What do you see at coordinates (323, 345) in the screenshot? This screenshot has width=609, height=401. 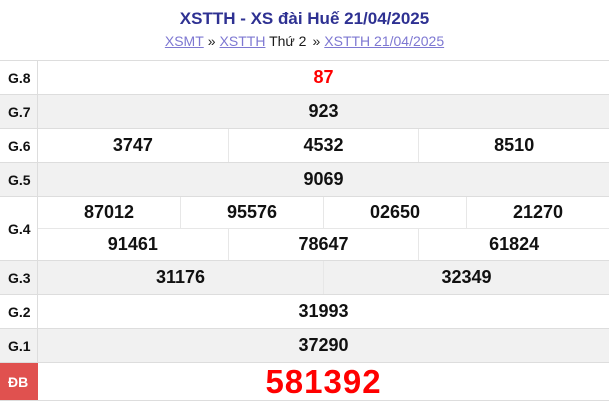 I see `prize-value: 37290` at bounding box center [323, 345].